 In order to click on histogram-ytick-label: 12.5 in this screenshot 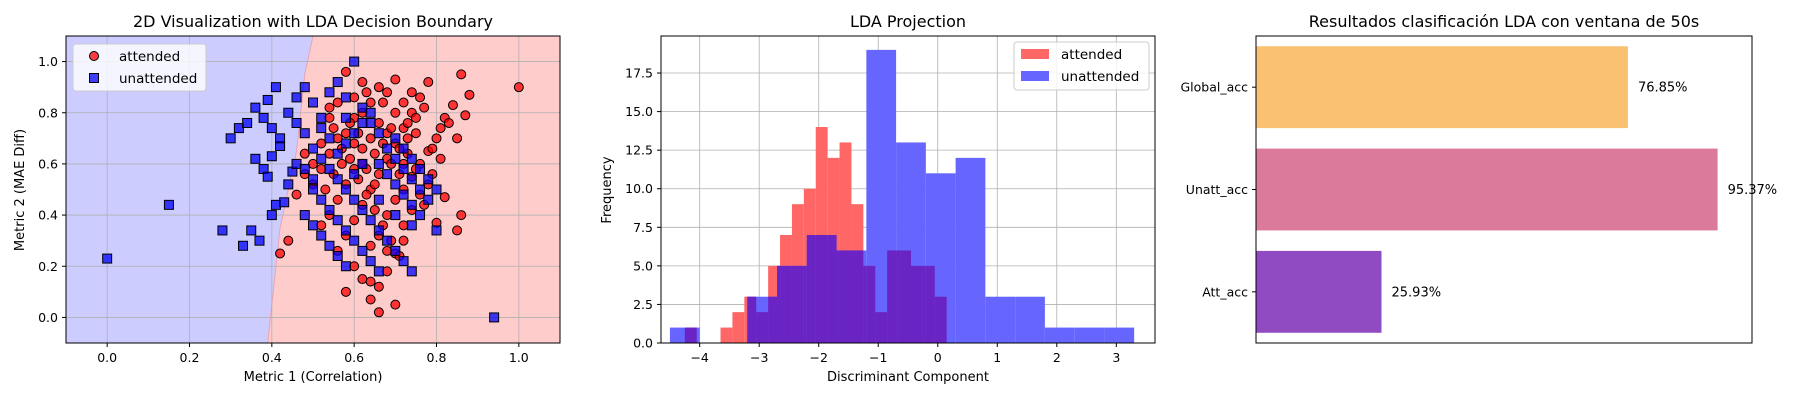, I will do `click(639, 150)`.